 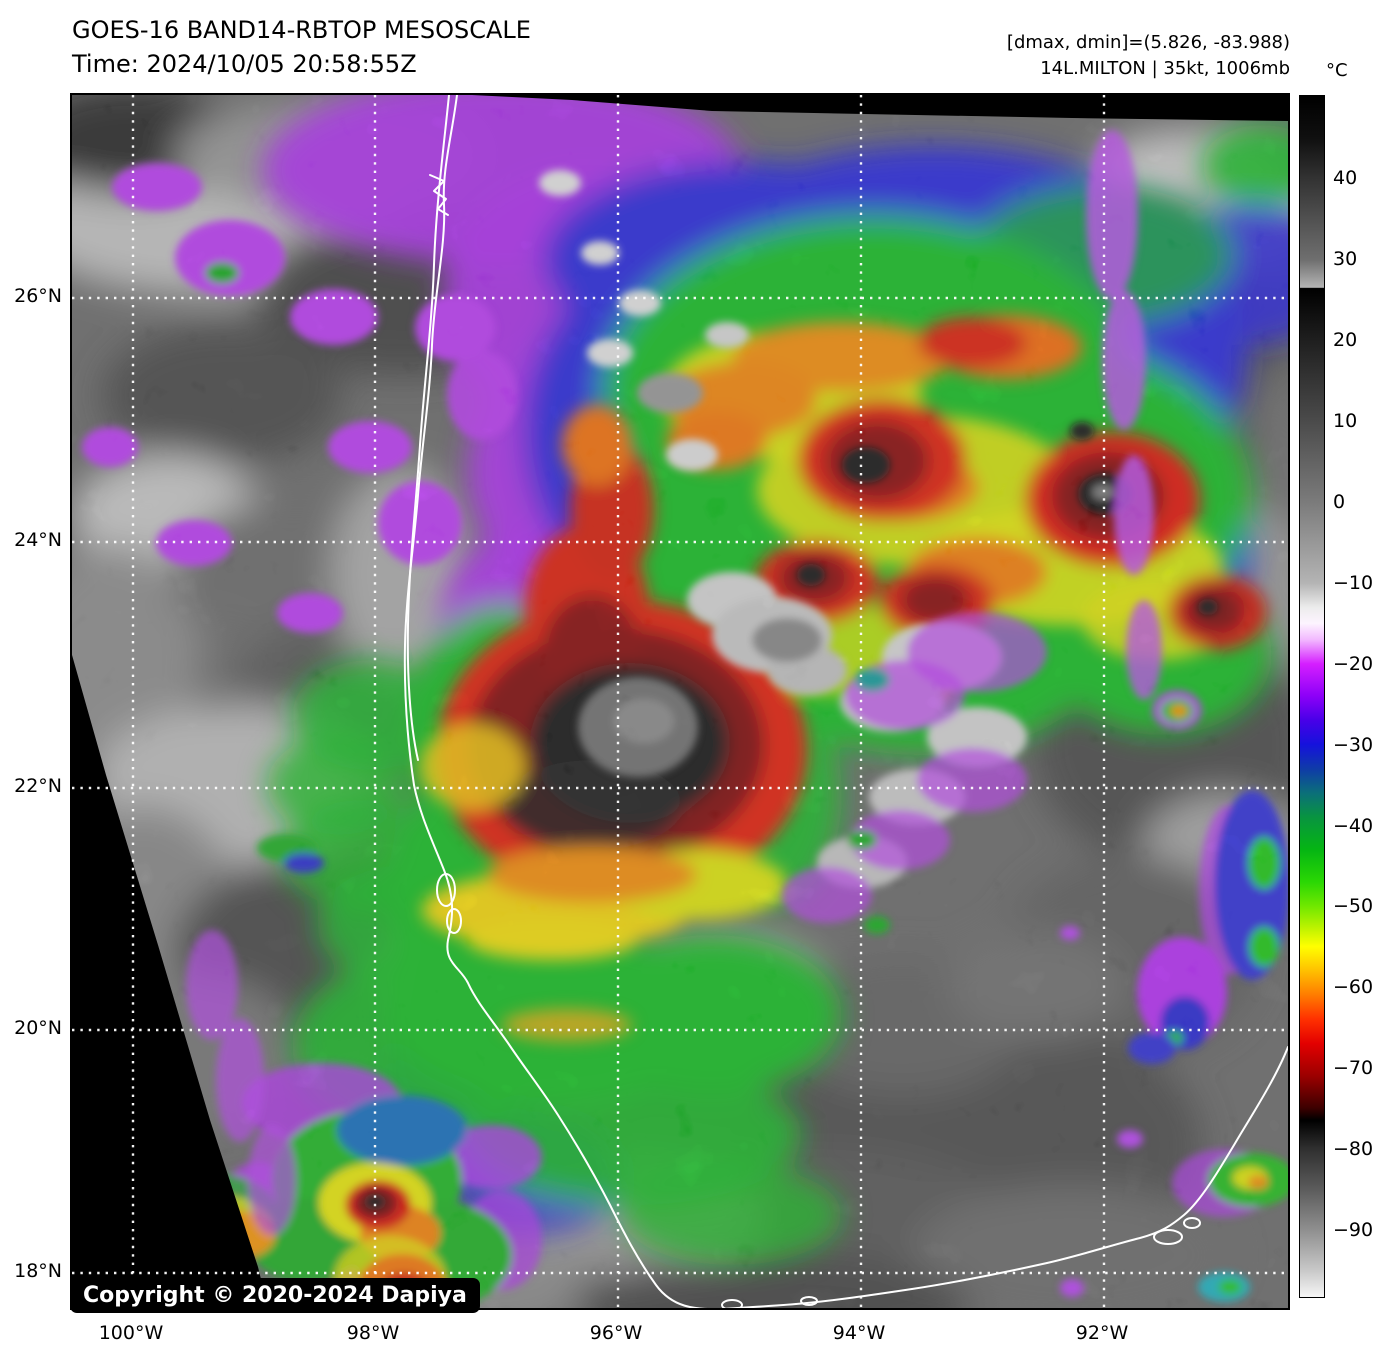 I want to click on longitude-tick-label: 94°W, so click(x=859, y=1333).